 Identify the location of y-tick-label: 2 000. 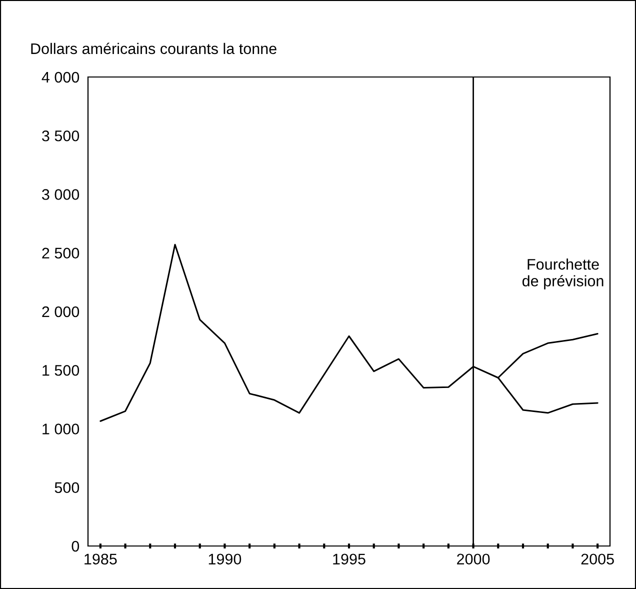
(61, 312).